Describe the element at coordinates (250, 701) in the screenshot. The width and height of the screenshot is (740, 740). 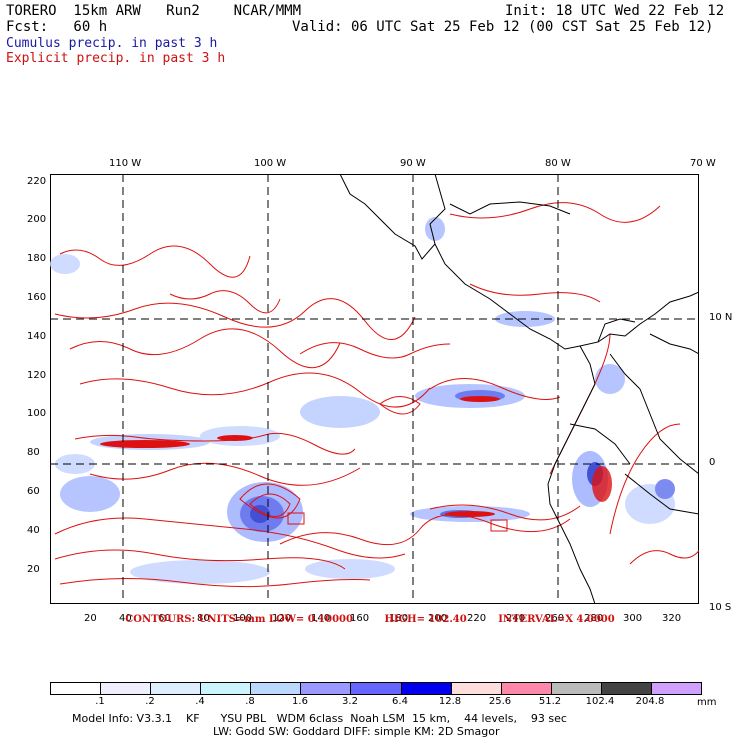
I see `legend-label: .8` at that location.